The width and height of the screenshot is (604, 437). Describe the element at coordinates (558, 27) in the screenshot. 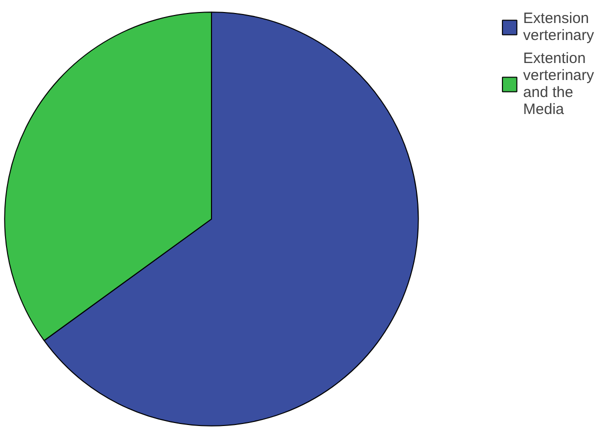

I see `legend-label: Extension verterinary` at that location.